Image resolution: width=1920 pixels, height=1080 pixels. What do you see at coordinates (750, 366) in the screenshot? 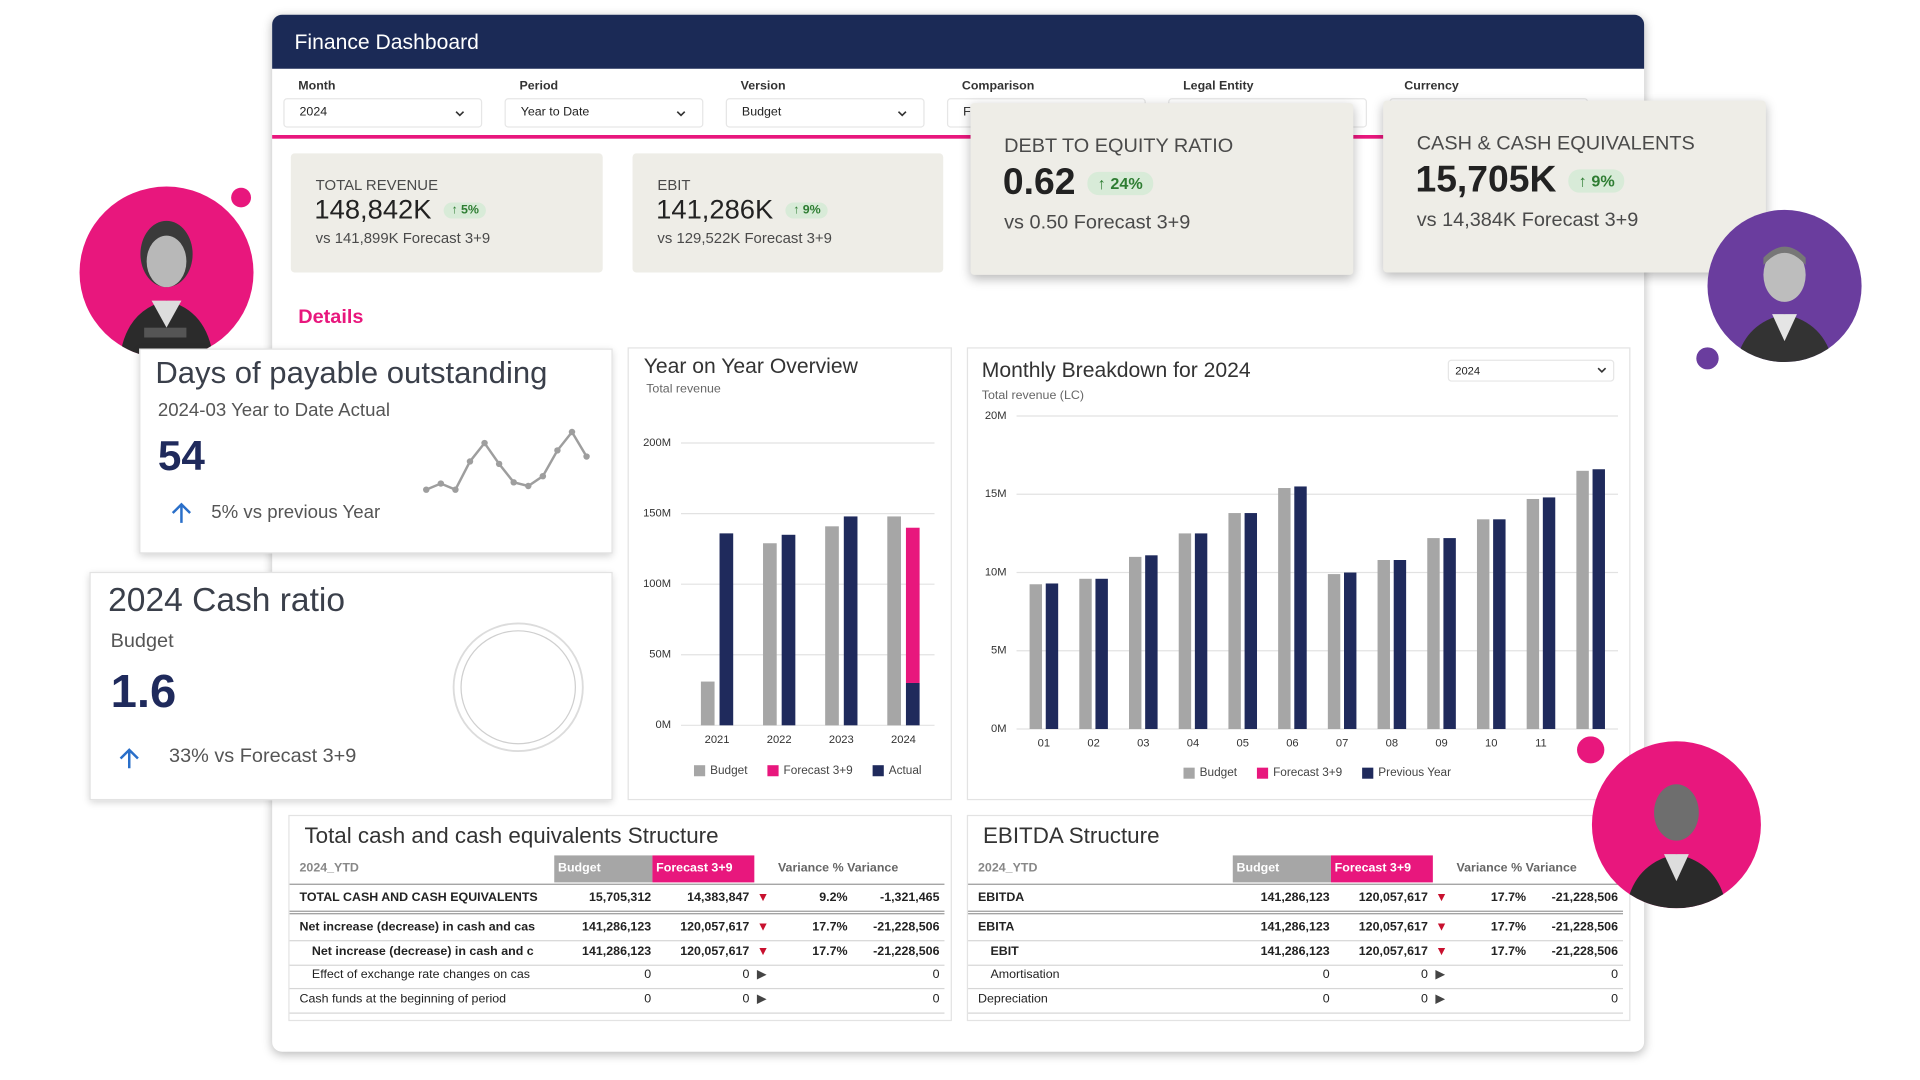
I see `chart-title: Year on Year Overview` at bounding box center [750, 366].